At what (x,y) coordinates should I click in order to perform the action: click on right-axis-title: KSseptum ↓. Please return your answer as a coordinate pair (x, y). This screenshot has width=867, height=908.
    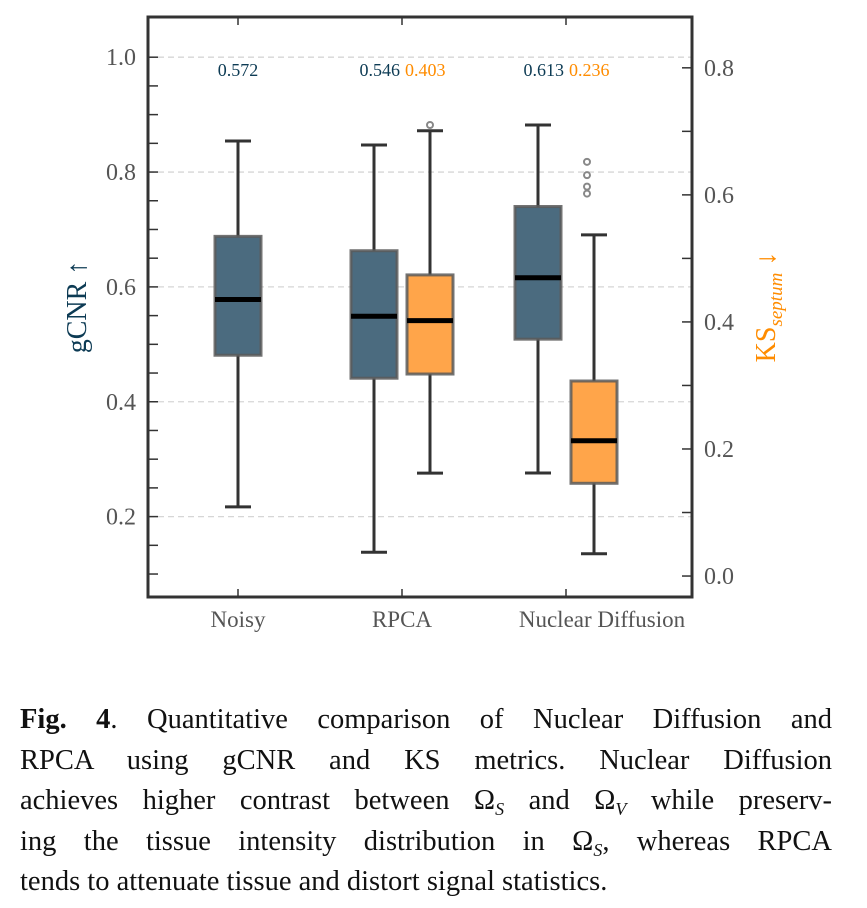
    Looking at the image, I should click on (769, 307).